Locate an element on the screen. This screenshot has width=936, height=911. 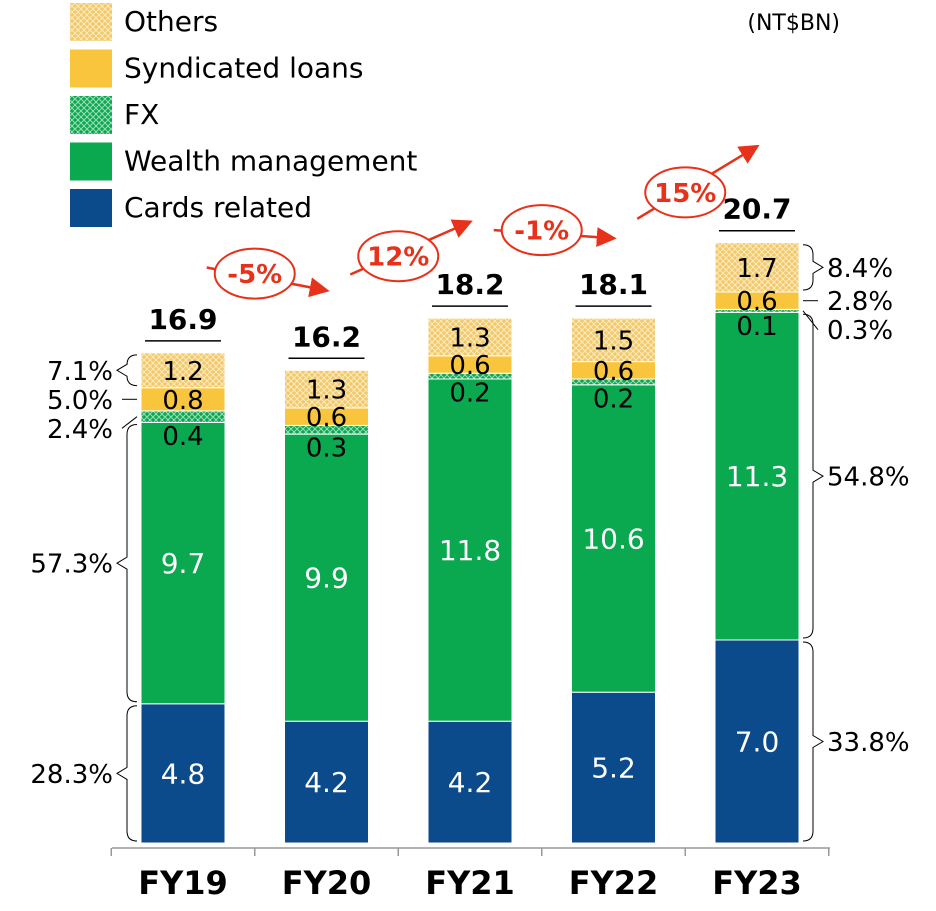
share-label: 28.3% is located at coordinates (71, 775).